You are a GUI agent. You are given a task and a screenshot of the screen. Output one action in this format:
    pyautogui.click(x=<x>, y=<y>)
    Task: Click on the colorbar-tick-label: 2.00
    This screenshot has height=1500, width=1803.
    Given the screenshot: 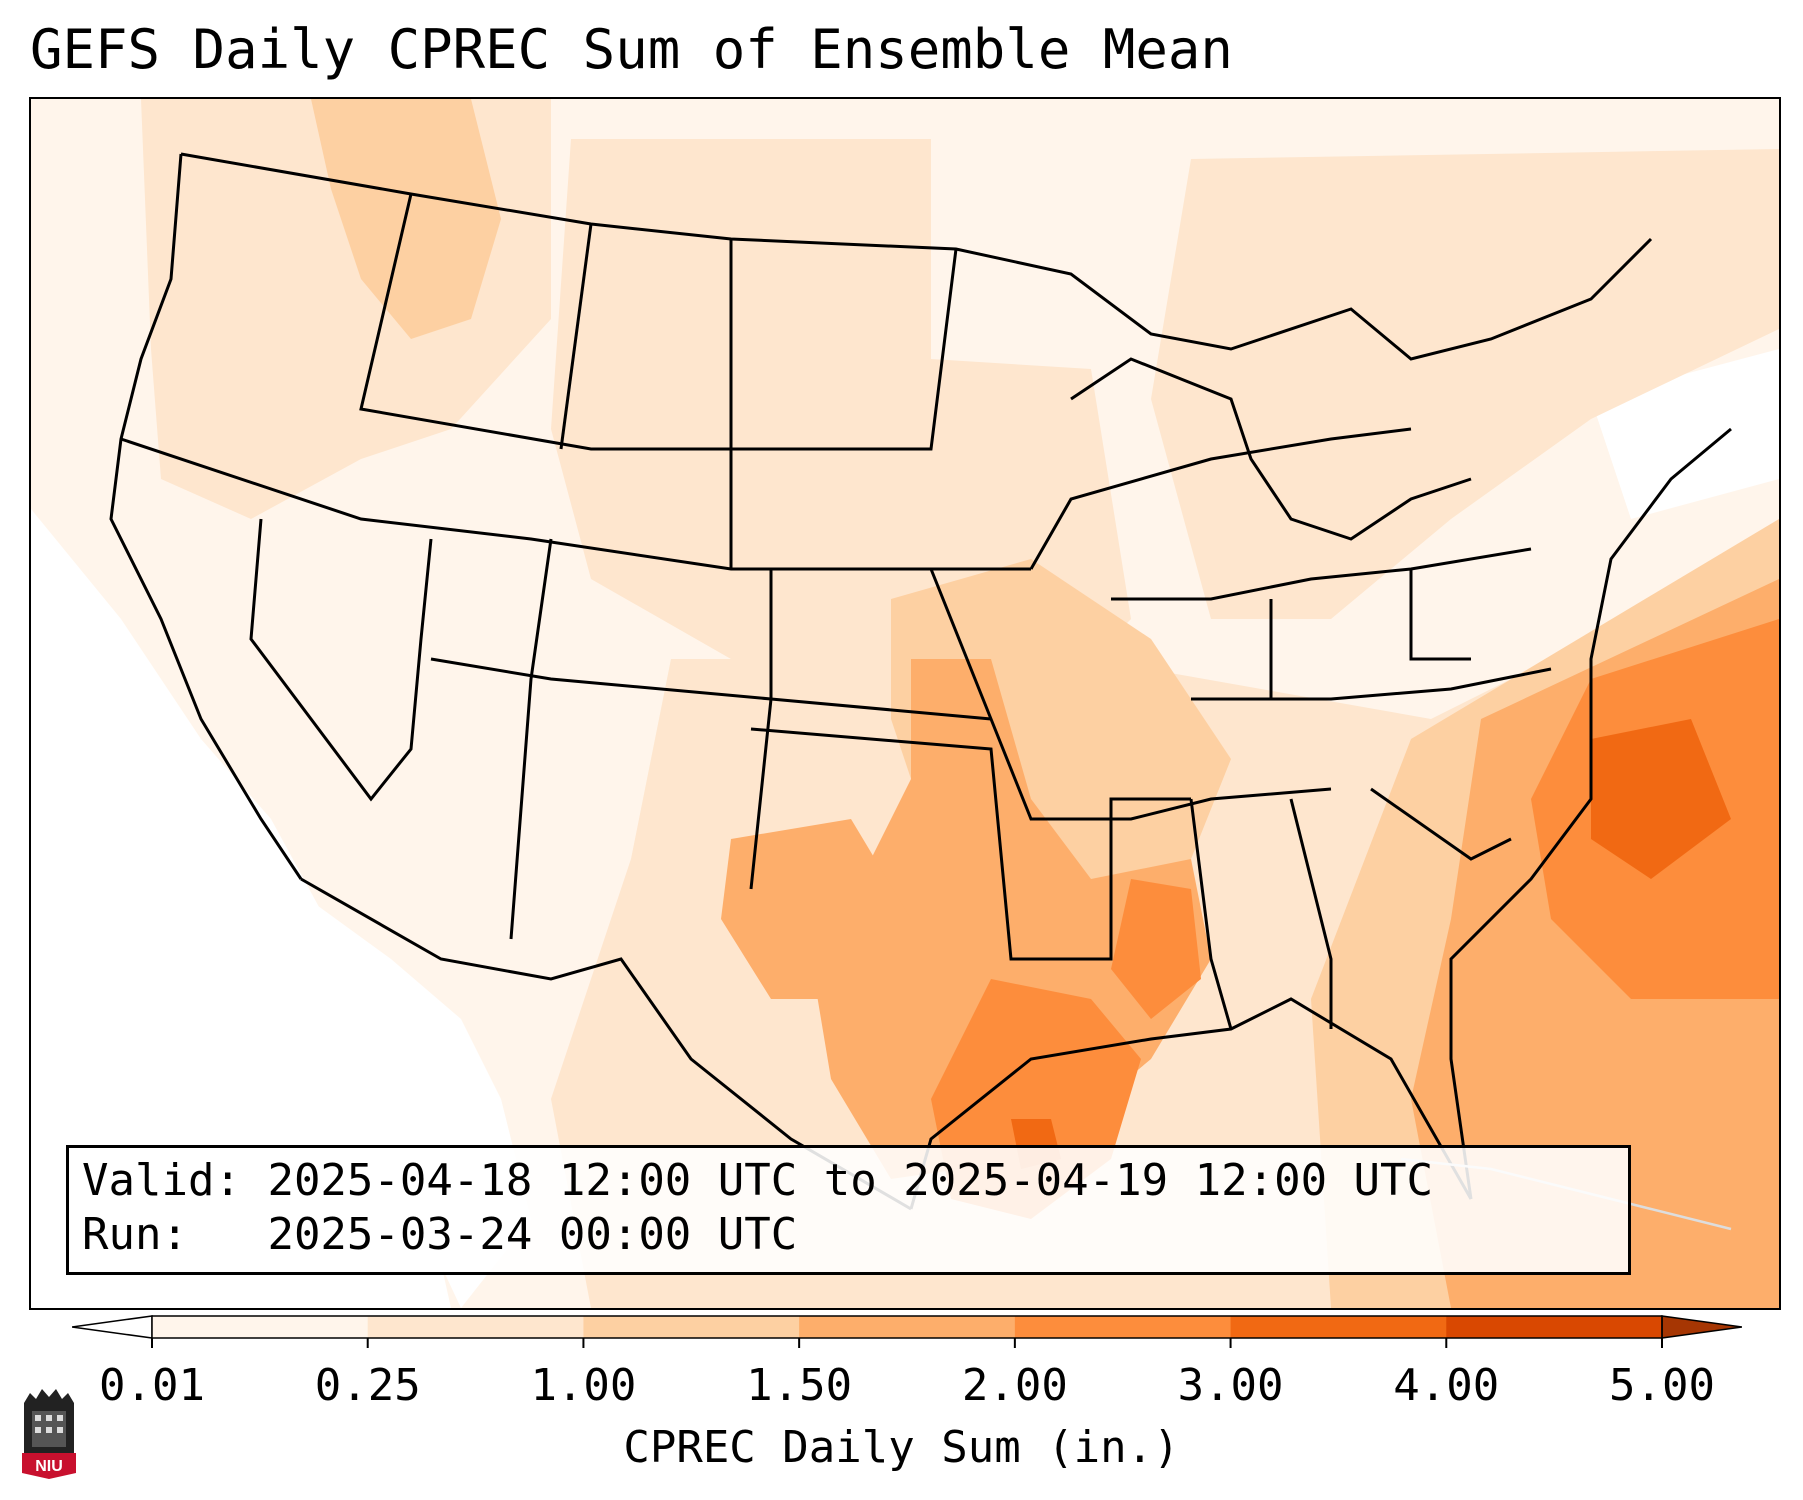 What is the action you would take?
    pyautogui.click(x=1014, y=1385)
    